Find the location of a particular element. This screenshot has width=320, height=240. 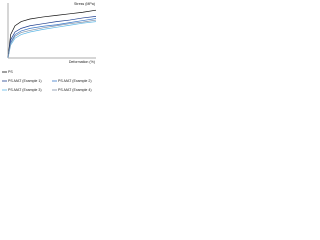

legend-label: PS-MAT (Example 2) is located at coordinates (75, 81).